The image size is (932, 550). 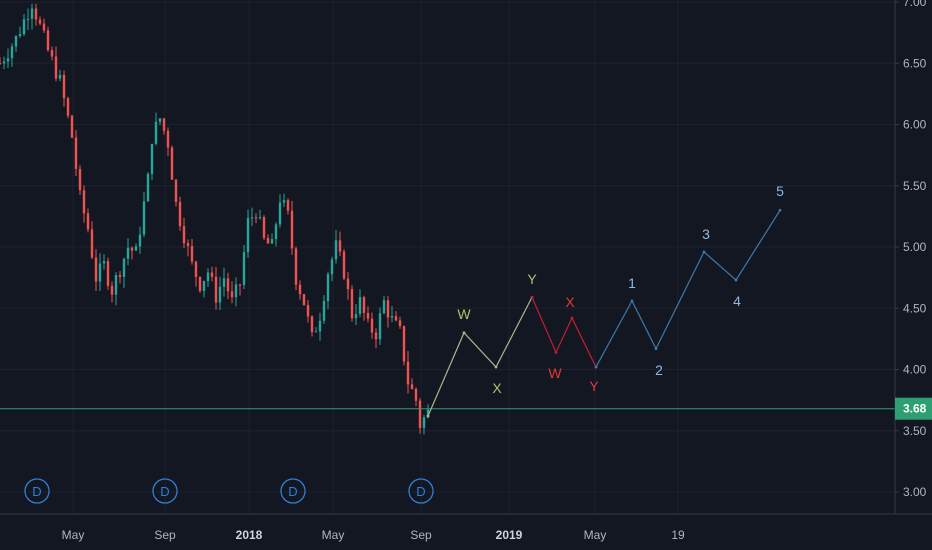 What do you see at coordinates (915, 4) in the screenshot?
I see `y-tick-label: 7.00` at bounding box center [915, 4].